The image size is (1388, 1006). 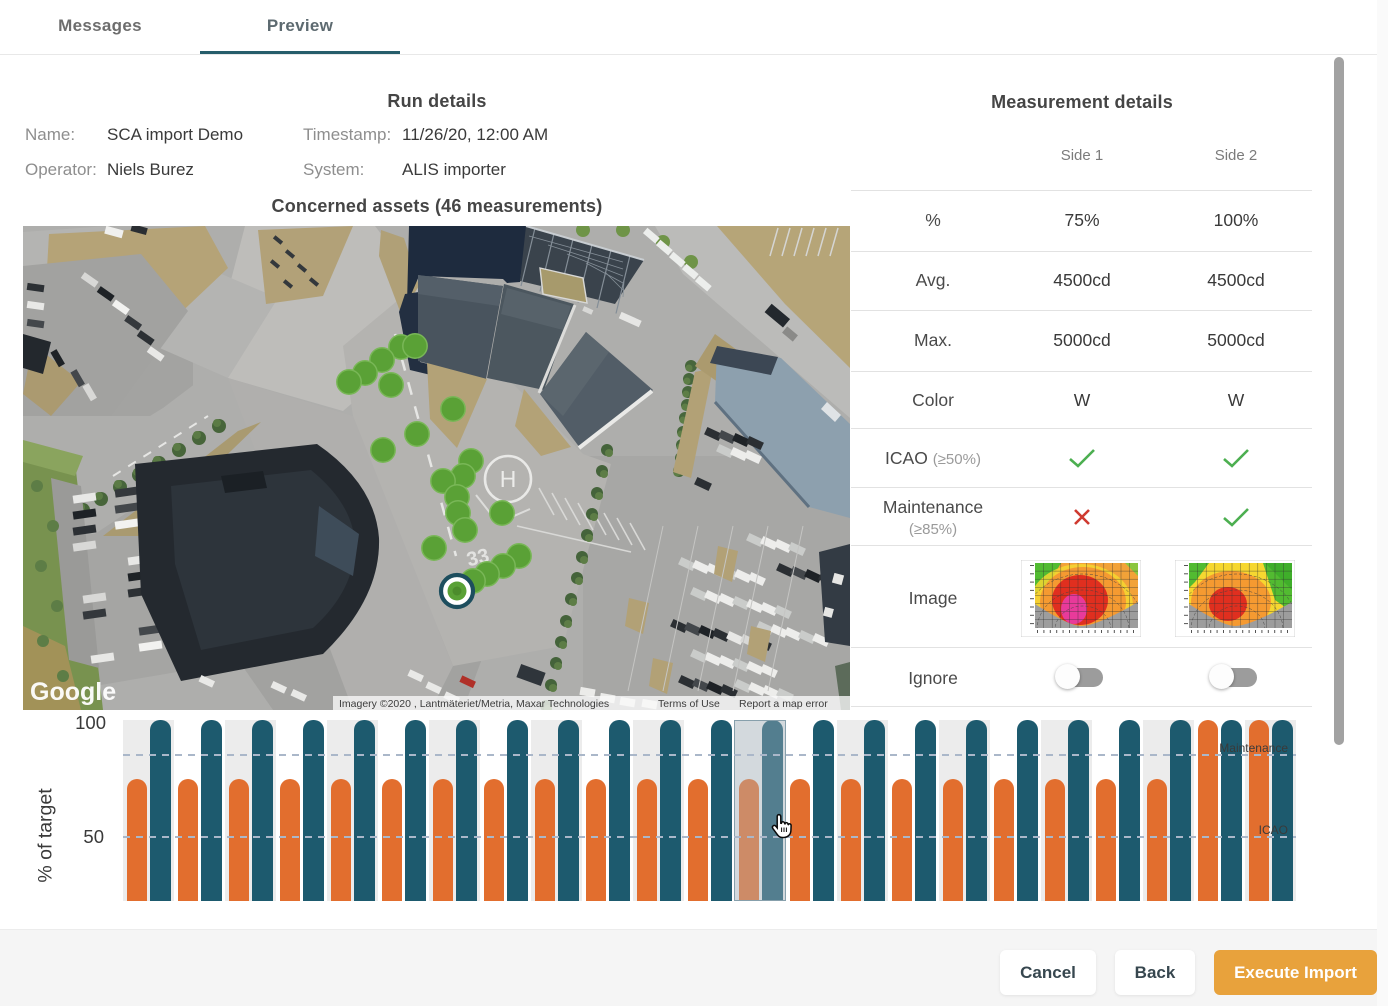 What do you see at coordinates (508, 479) in the screenshot?
I see `svg-text: H` at bounding box center [508, 479].